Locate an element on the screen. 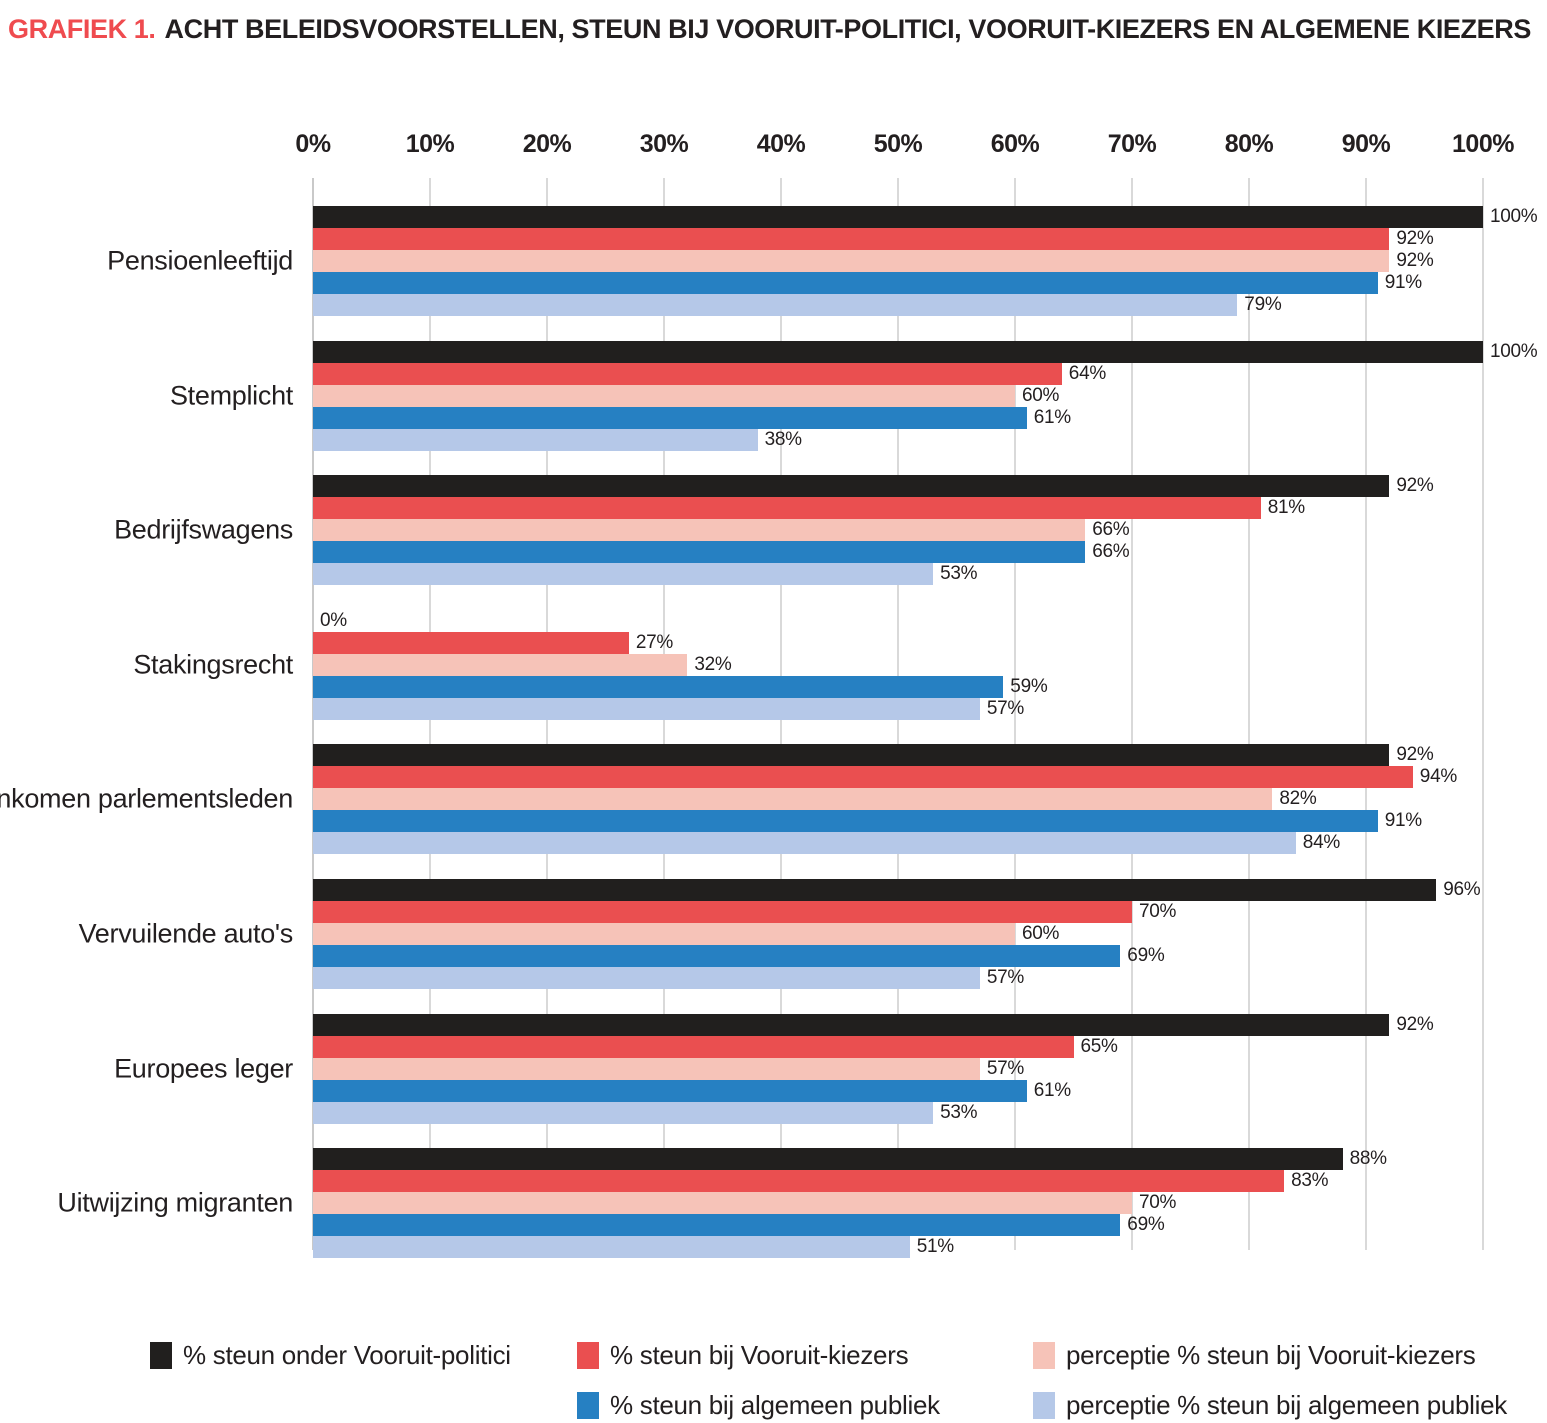  x-axis-tick-label: 60% is located at coordinates (1015, 144).